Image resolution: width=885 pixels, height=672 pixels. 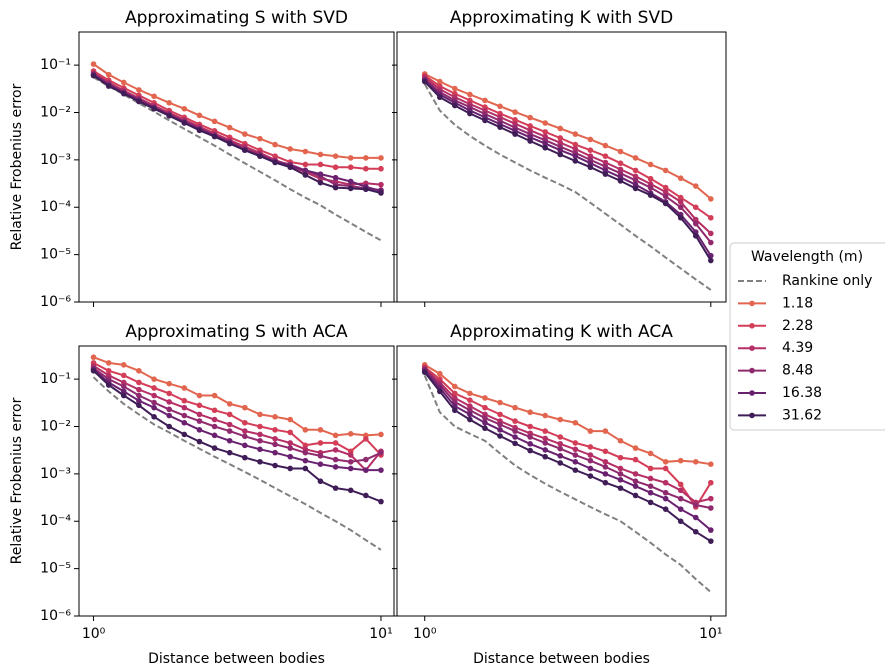 I want to click on y-axis-label: Relative Frobenius error, so click(x=17, y=480).